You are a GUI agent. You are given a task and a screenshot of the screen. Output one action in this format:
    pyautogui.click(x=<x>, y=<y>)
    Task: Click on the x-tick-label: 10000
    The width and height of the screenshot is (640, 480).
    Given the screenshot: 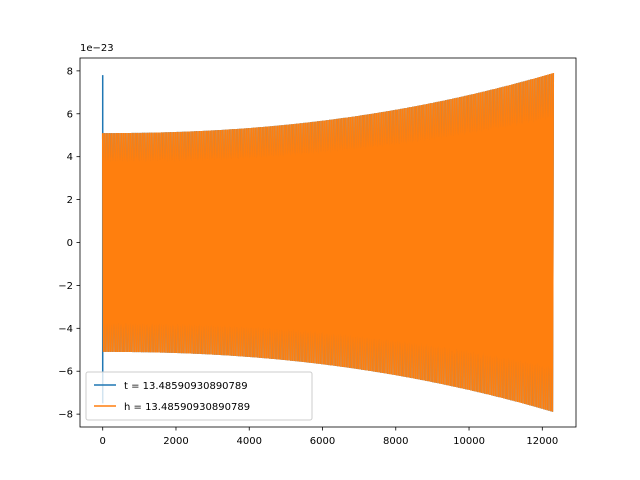 What is the action you would take?
    pyautogui.click(x=469, y=441)
    